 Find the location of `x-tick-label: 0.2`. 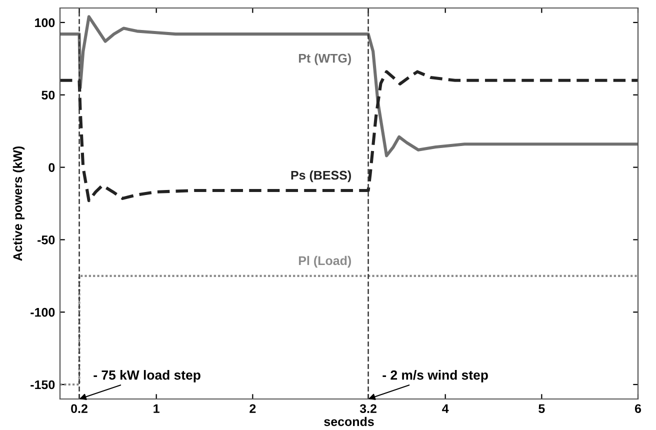

x-tick-label: 0.2 is located at coordinates (79, 409).